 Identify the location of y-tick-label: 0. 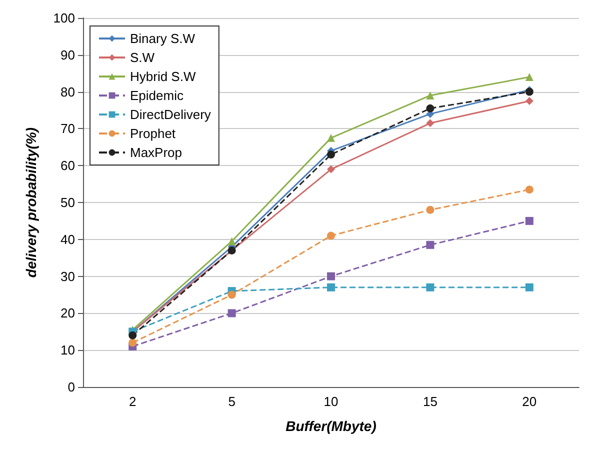
(71, 387).